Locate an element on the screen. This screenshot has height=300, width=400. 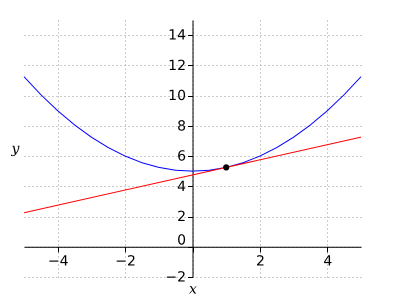
y-tick-label: 4 is located at coordinates (181, 186).